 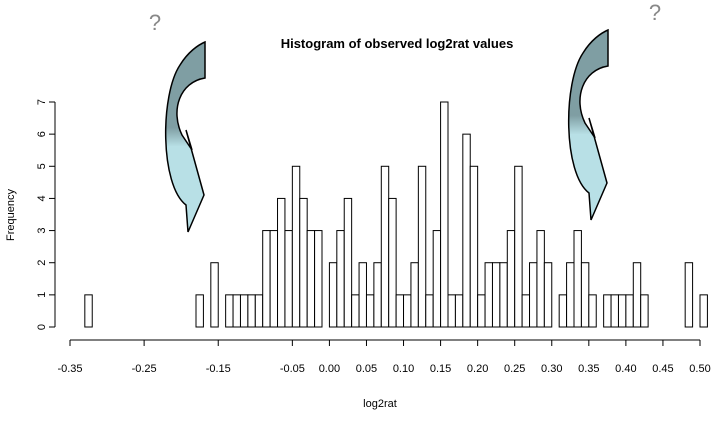 What do you see at coordinates (588, 369) in the screenshot?
I see `x-tick-label: 0.35` at bounding box center [588, 369].